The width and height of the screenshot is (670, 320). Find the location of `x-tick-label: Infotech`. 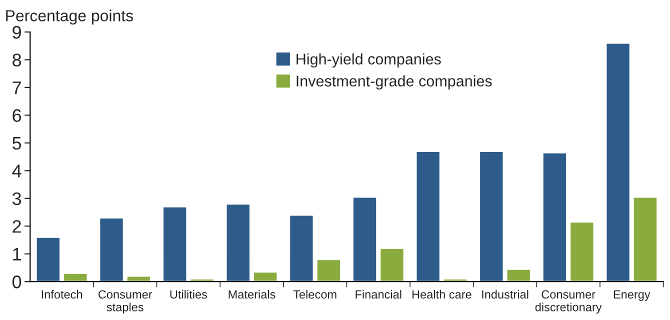

x-tick-label: Infotech is located at coordinates (62, 294).